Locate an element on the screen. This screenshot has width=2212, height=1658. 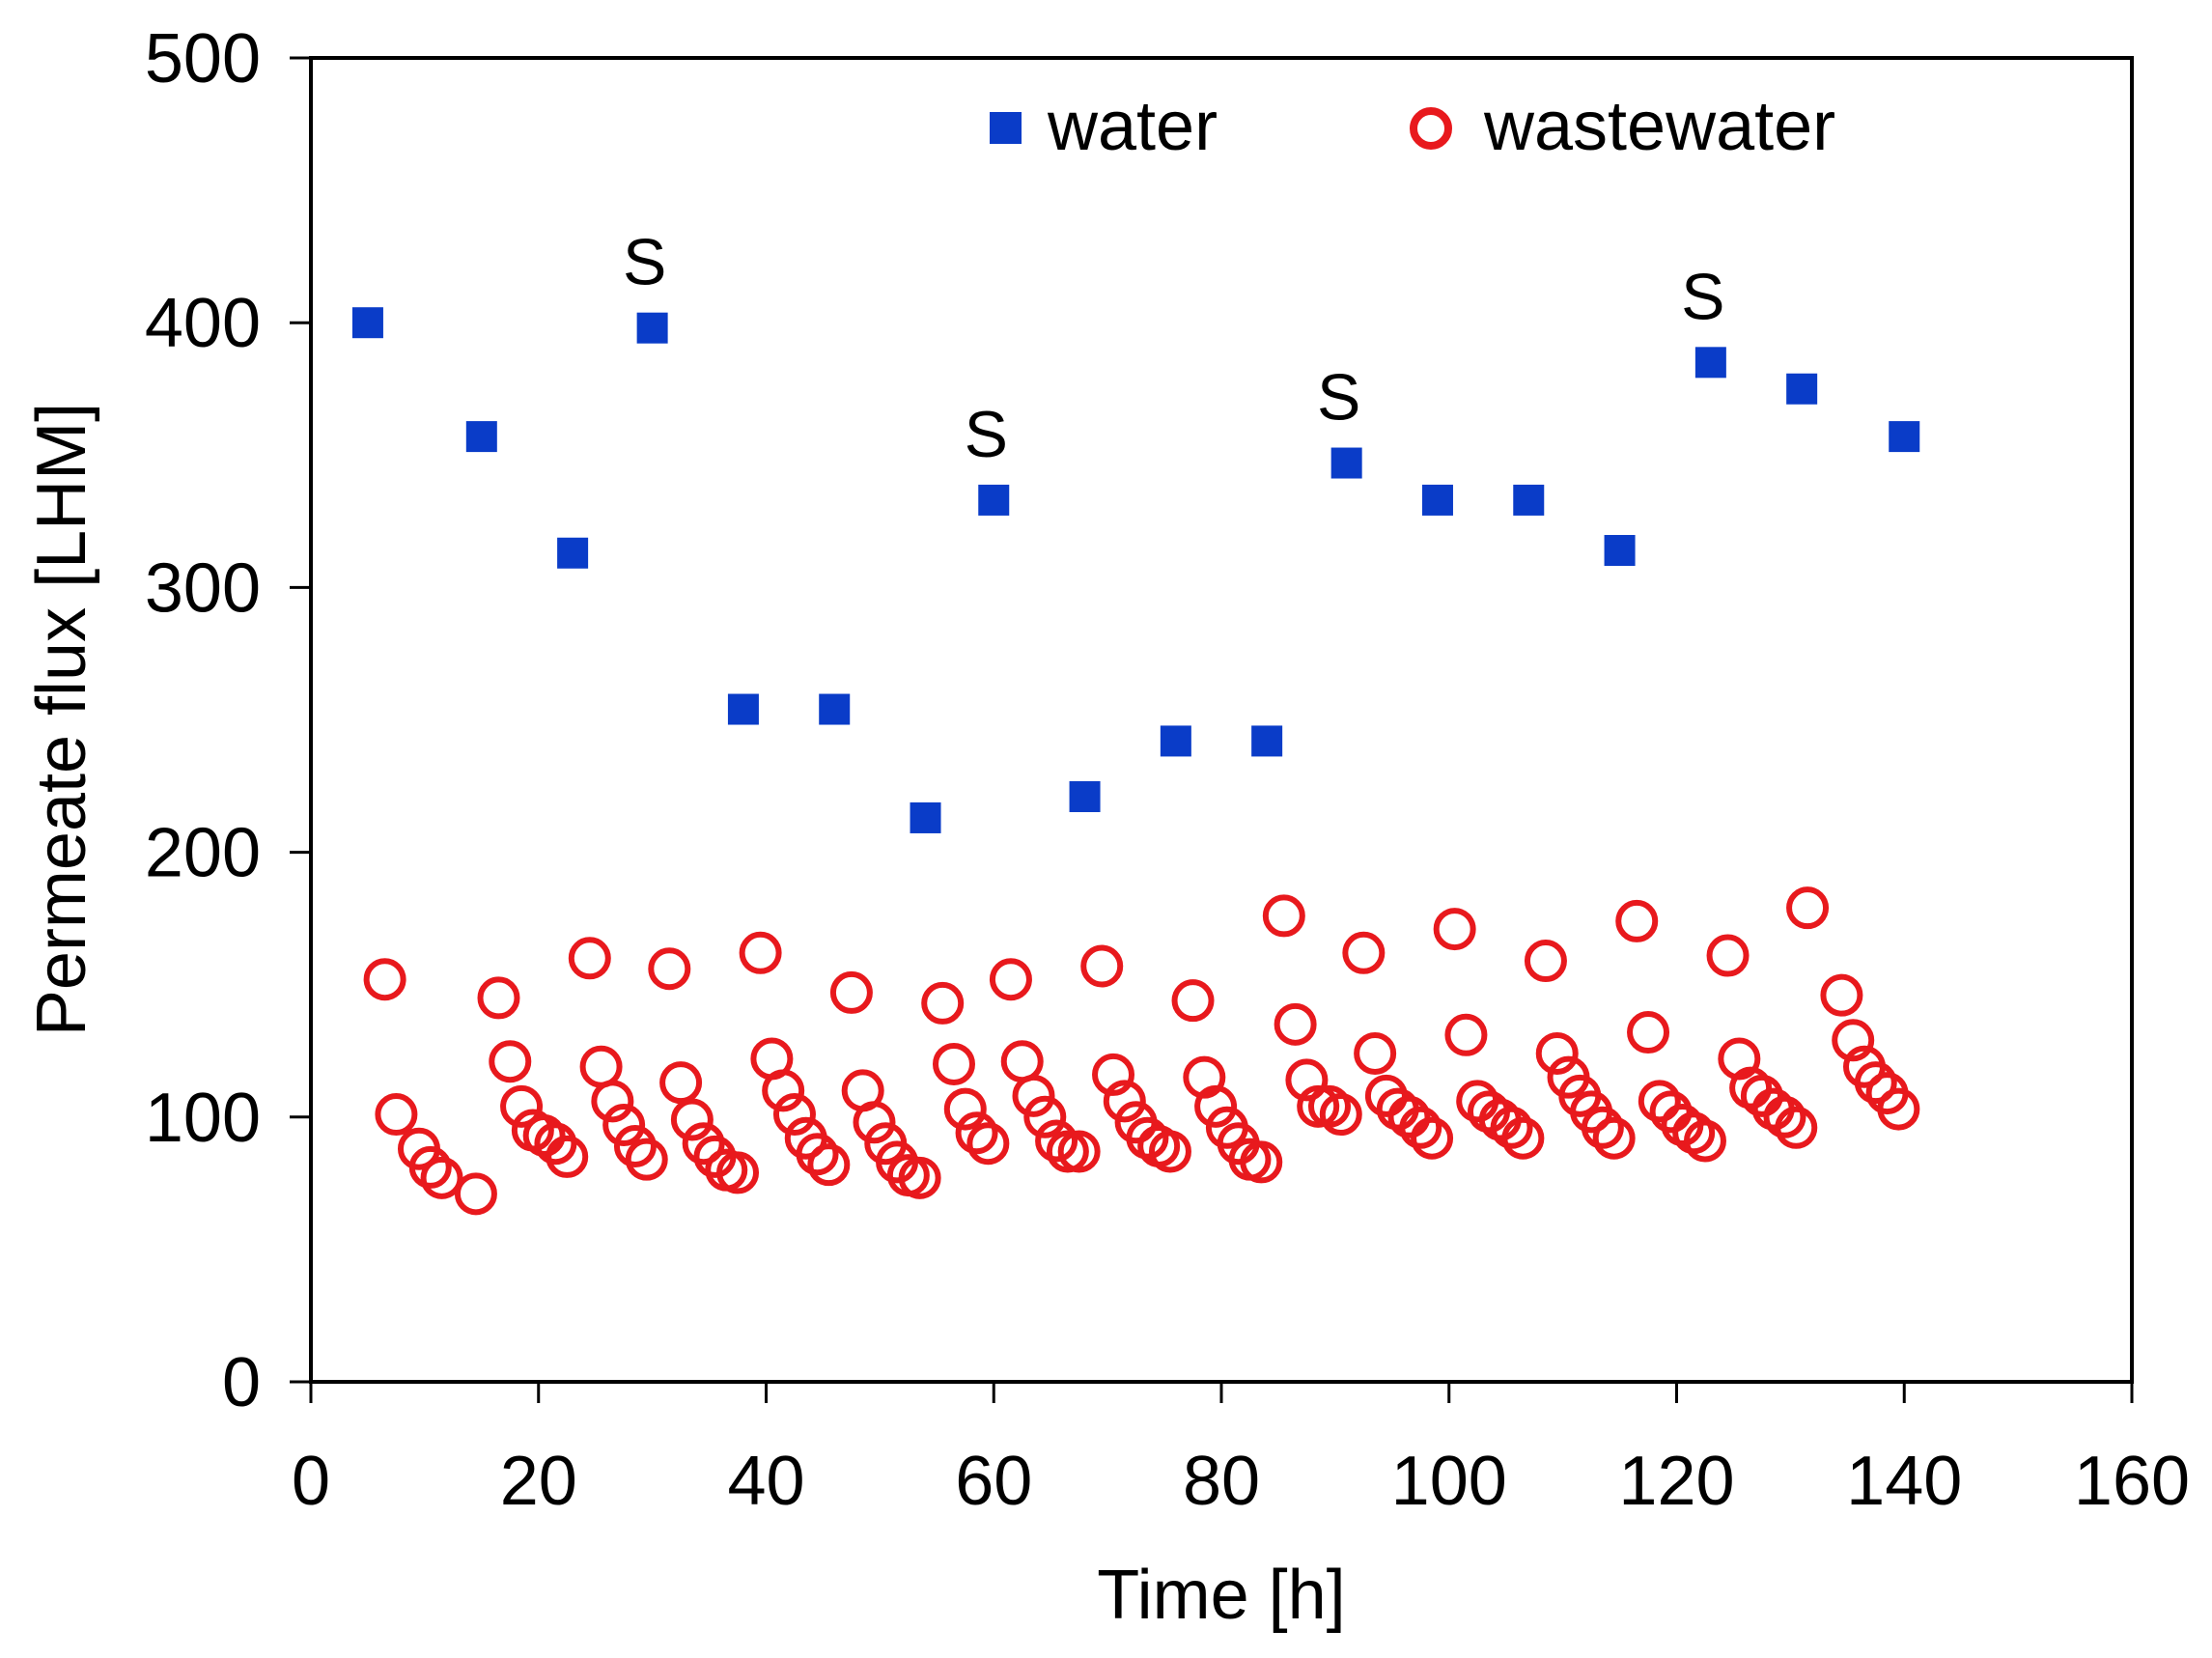
x-tick-label: 80 is located at coordinates (1222, 1481).